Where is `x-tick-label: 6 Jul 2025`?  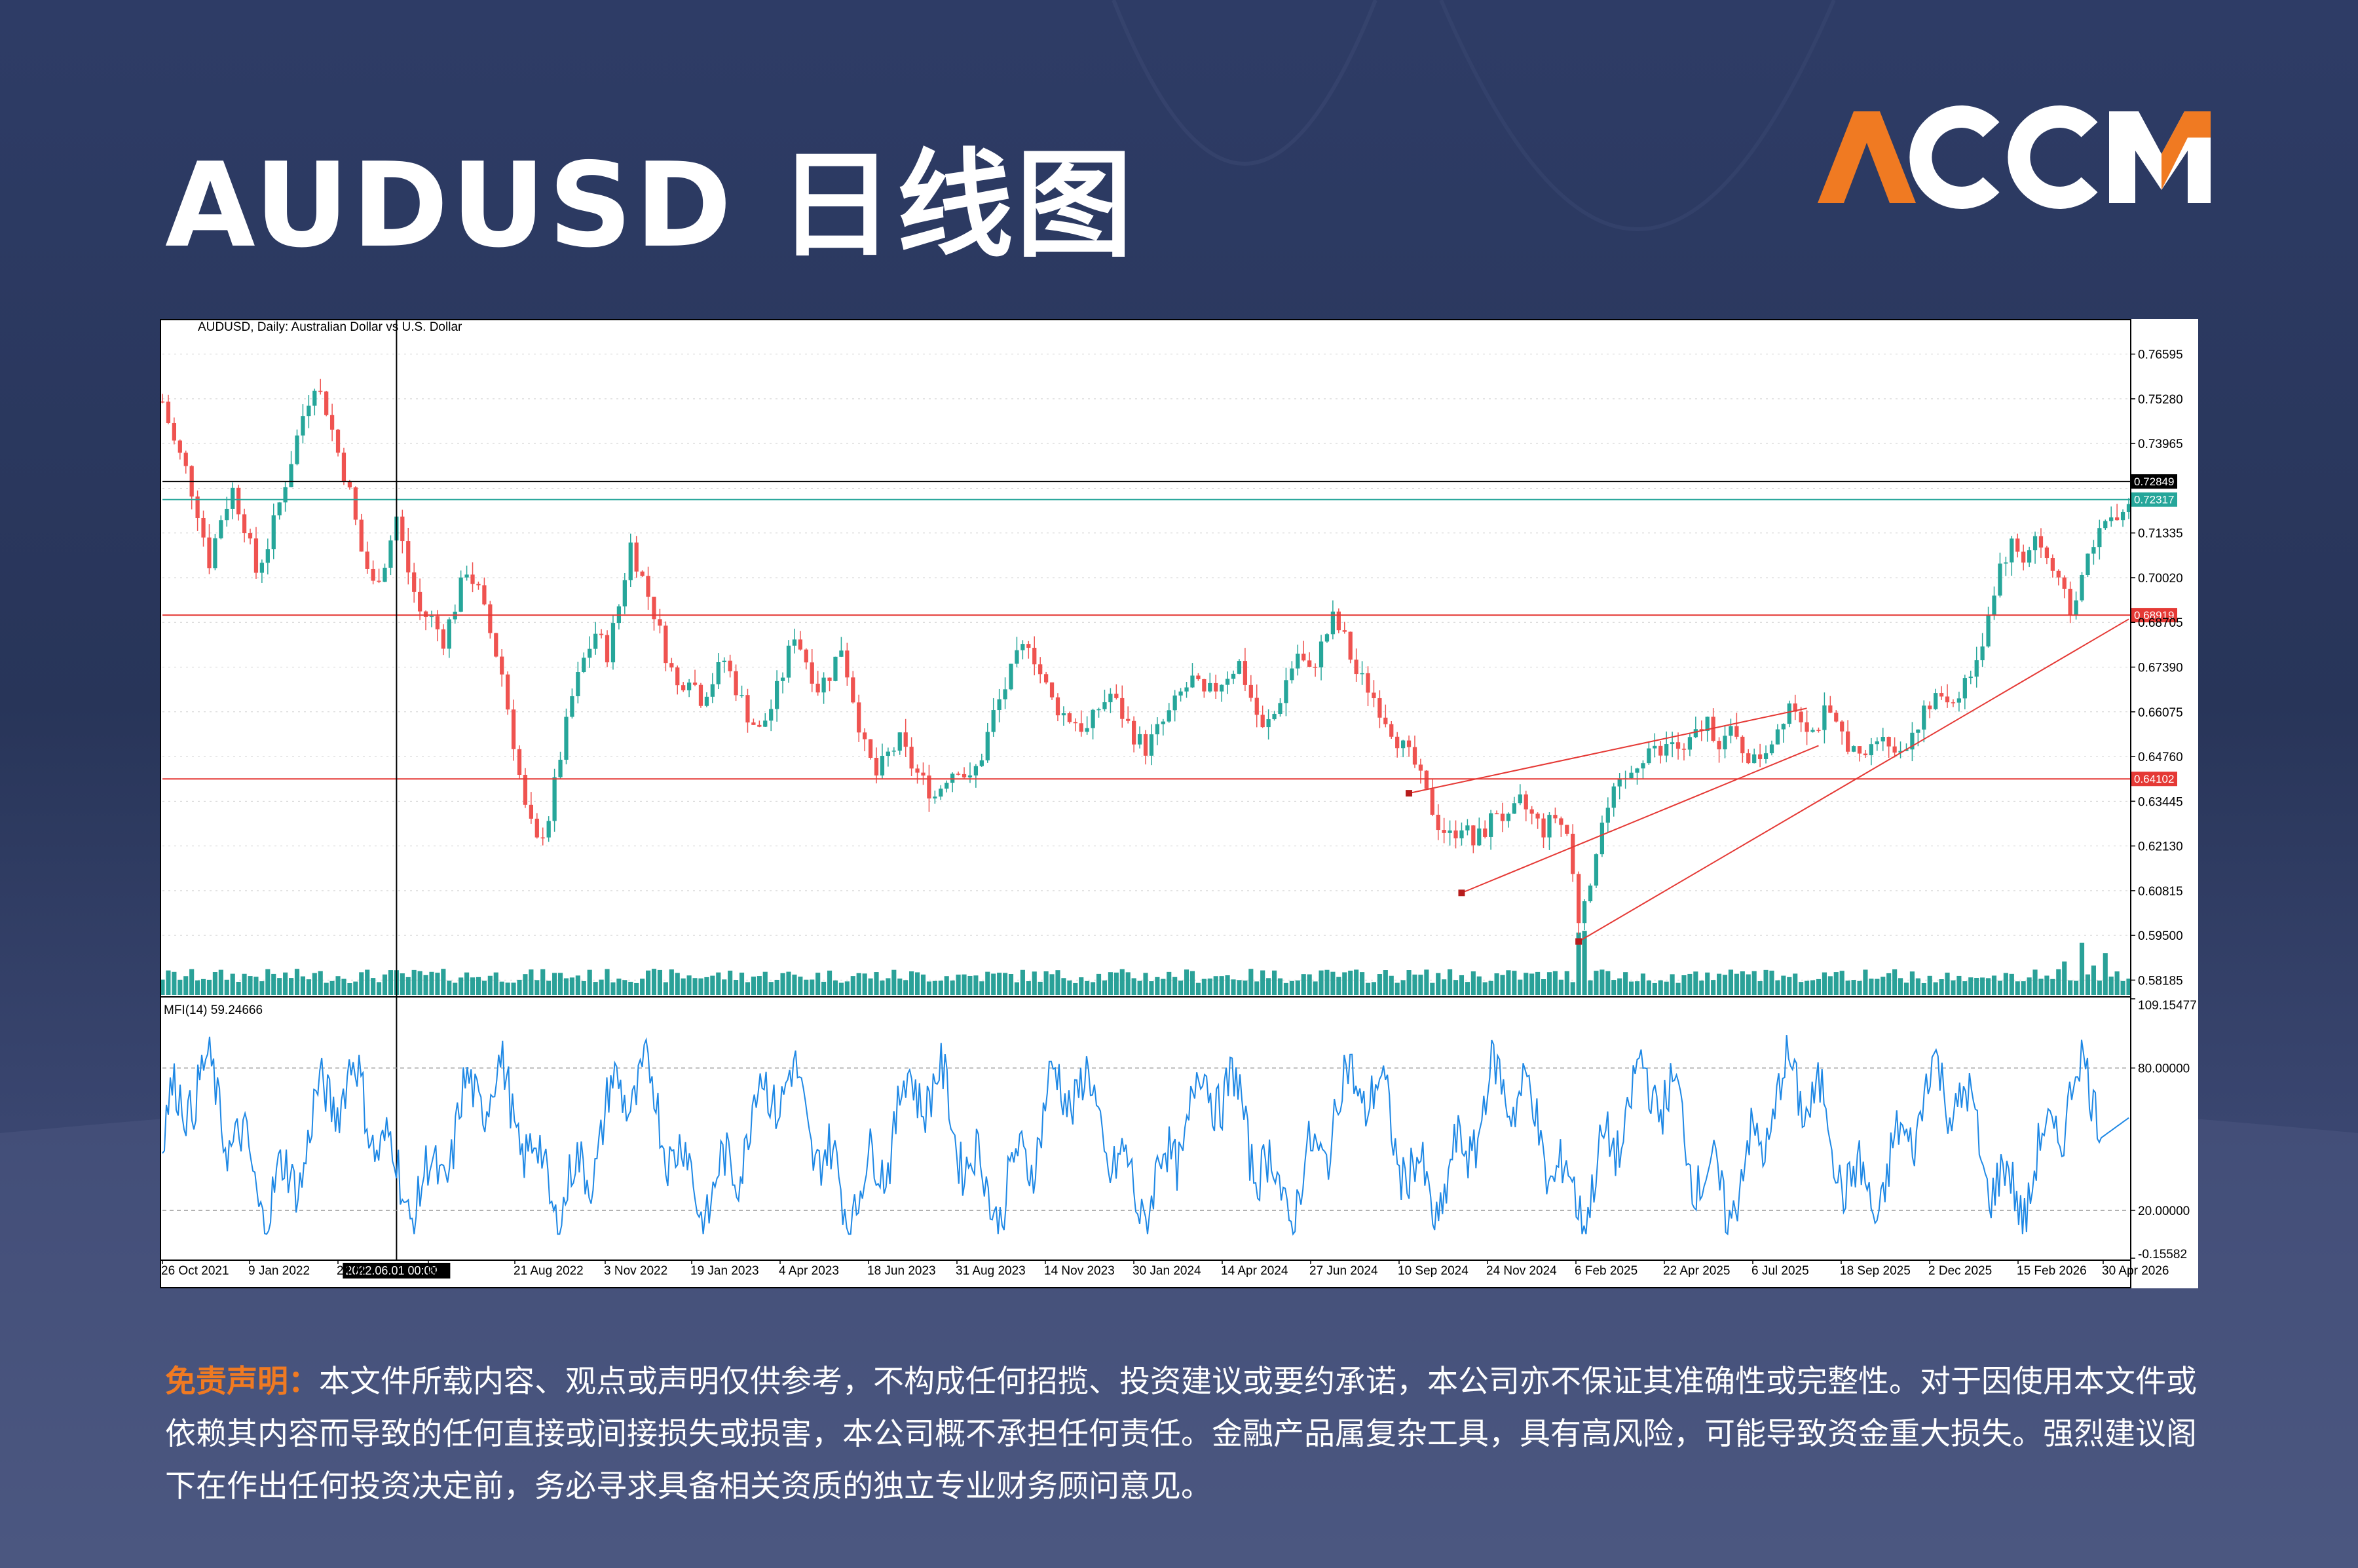 x-tick-label: 6 Jul 2025 is located at coordinates (1780, 1271).